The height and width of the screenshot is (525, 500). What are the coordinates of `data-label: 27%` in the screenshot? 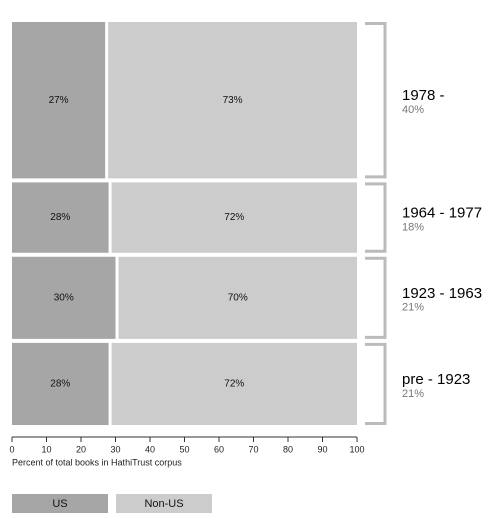 It's located at (59, 100).